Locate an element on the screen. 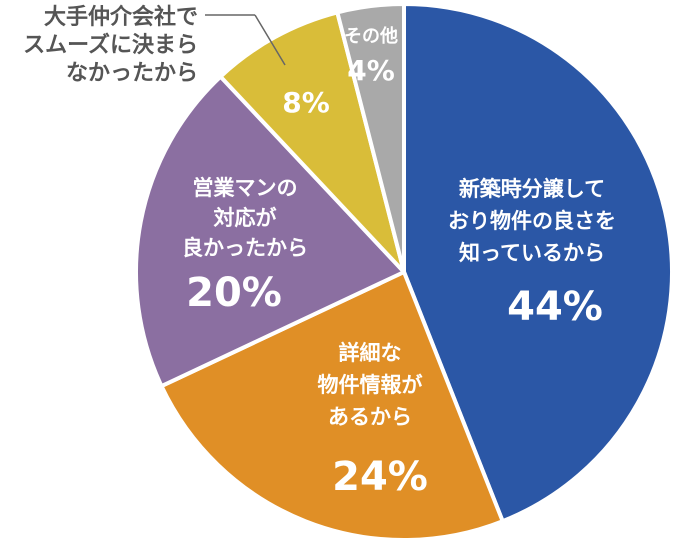 Image resolution: width=673 pixels, height=540 pixels. slice-label-line: 営業マンの is located at coordinates (245, 188).